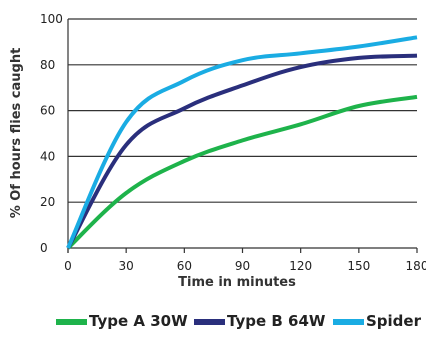 Image resolution: width=426 pixels, height=338 pixels. What do you see at coordinates (237, 282) in the screenshot?
I see `x-axis-title: Time in minutes` at bounding box center [237, 282].